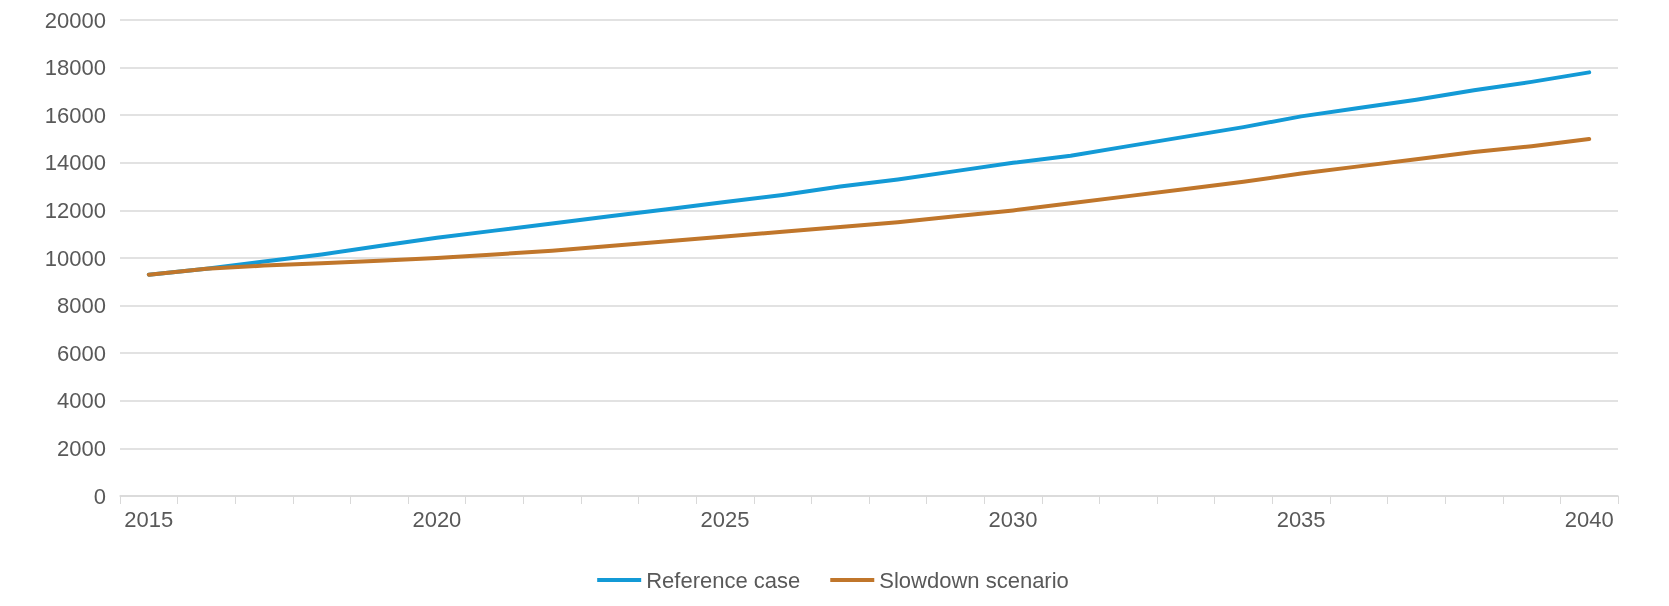 Image resolution: width=1669 pixels, height=606 pixels. What do you see at coordinates (1013, 519) in the screenshot?
I see `x-tick-label: 2030` at bounding box center [1013, 519].